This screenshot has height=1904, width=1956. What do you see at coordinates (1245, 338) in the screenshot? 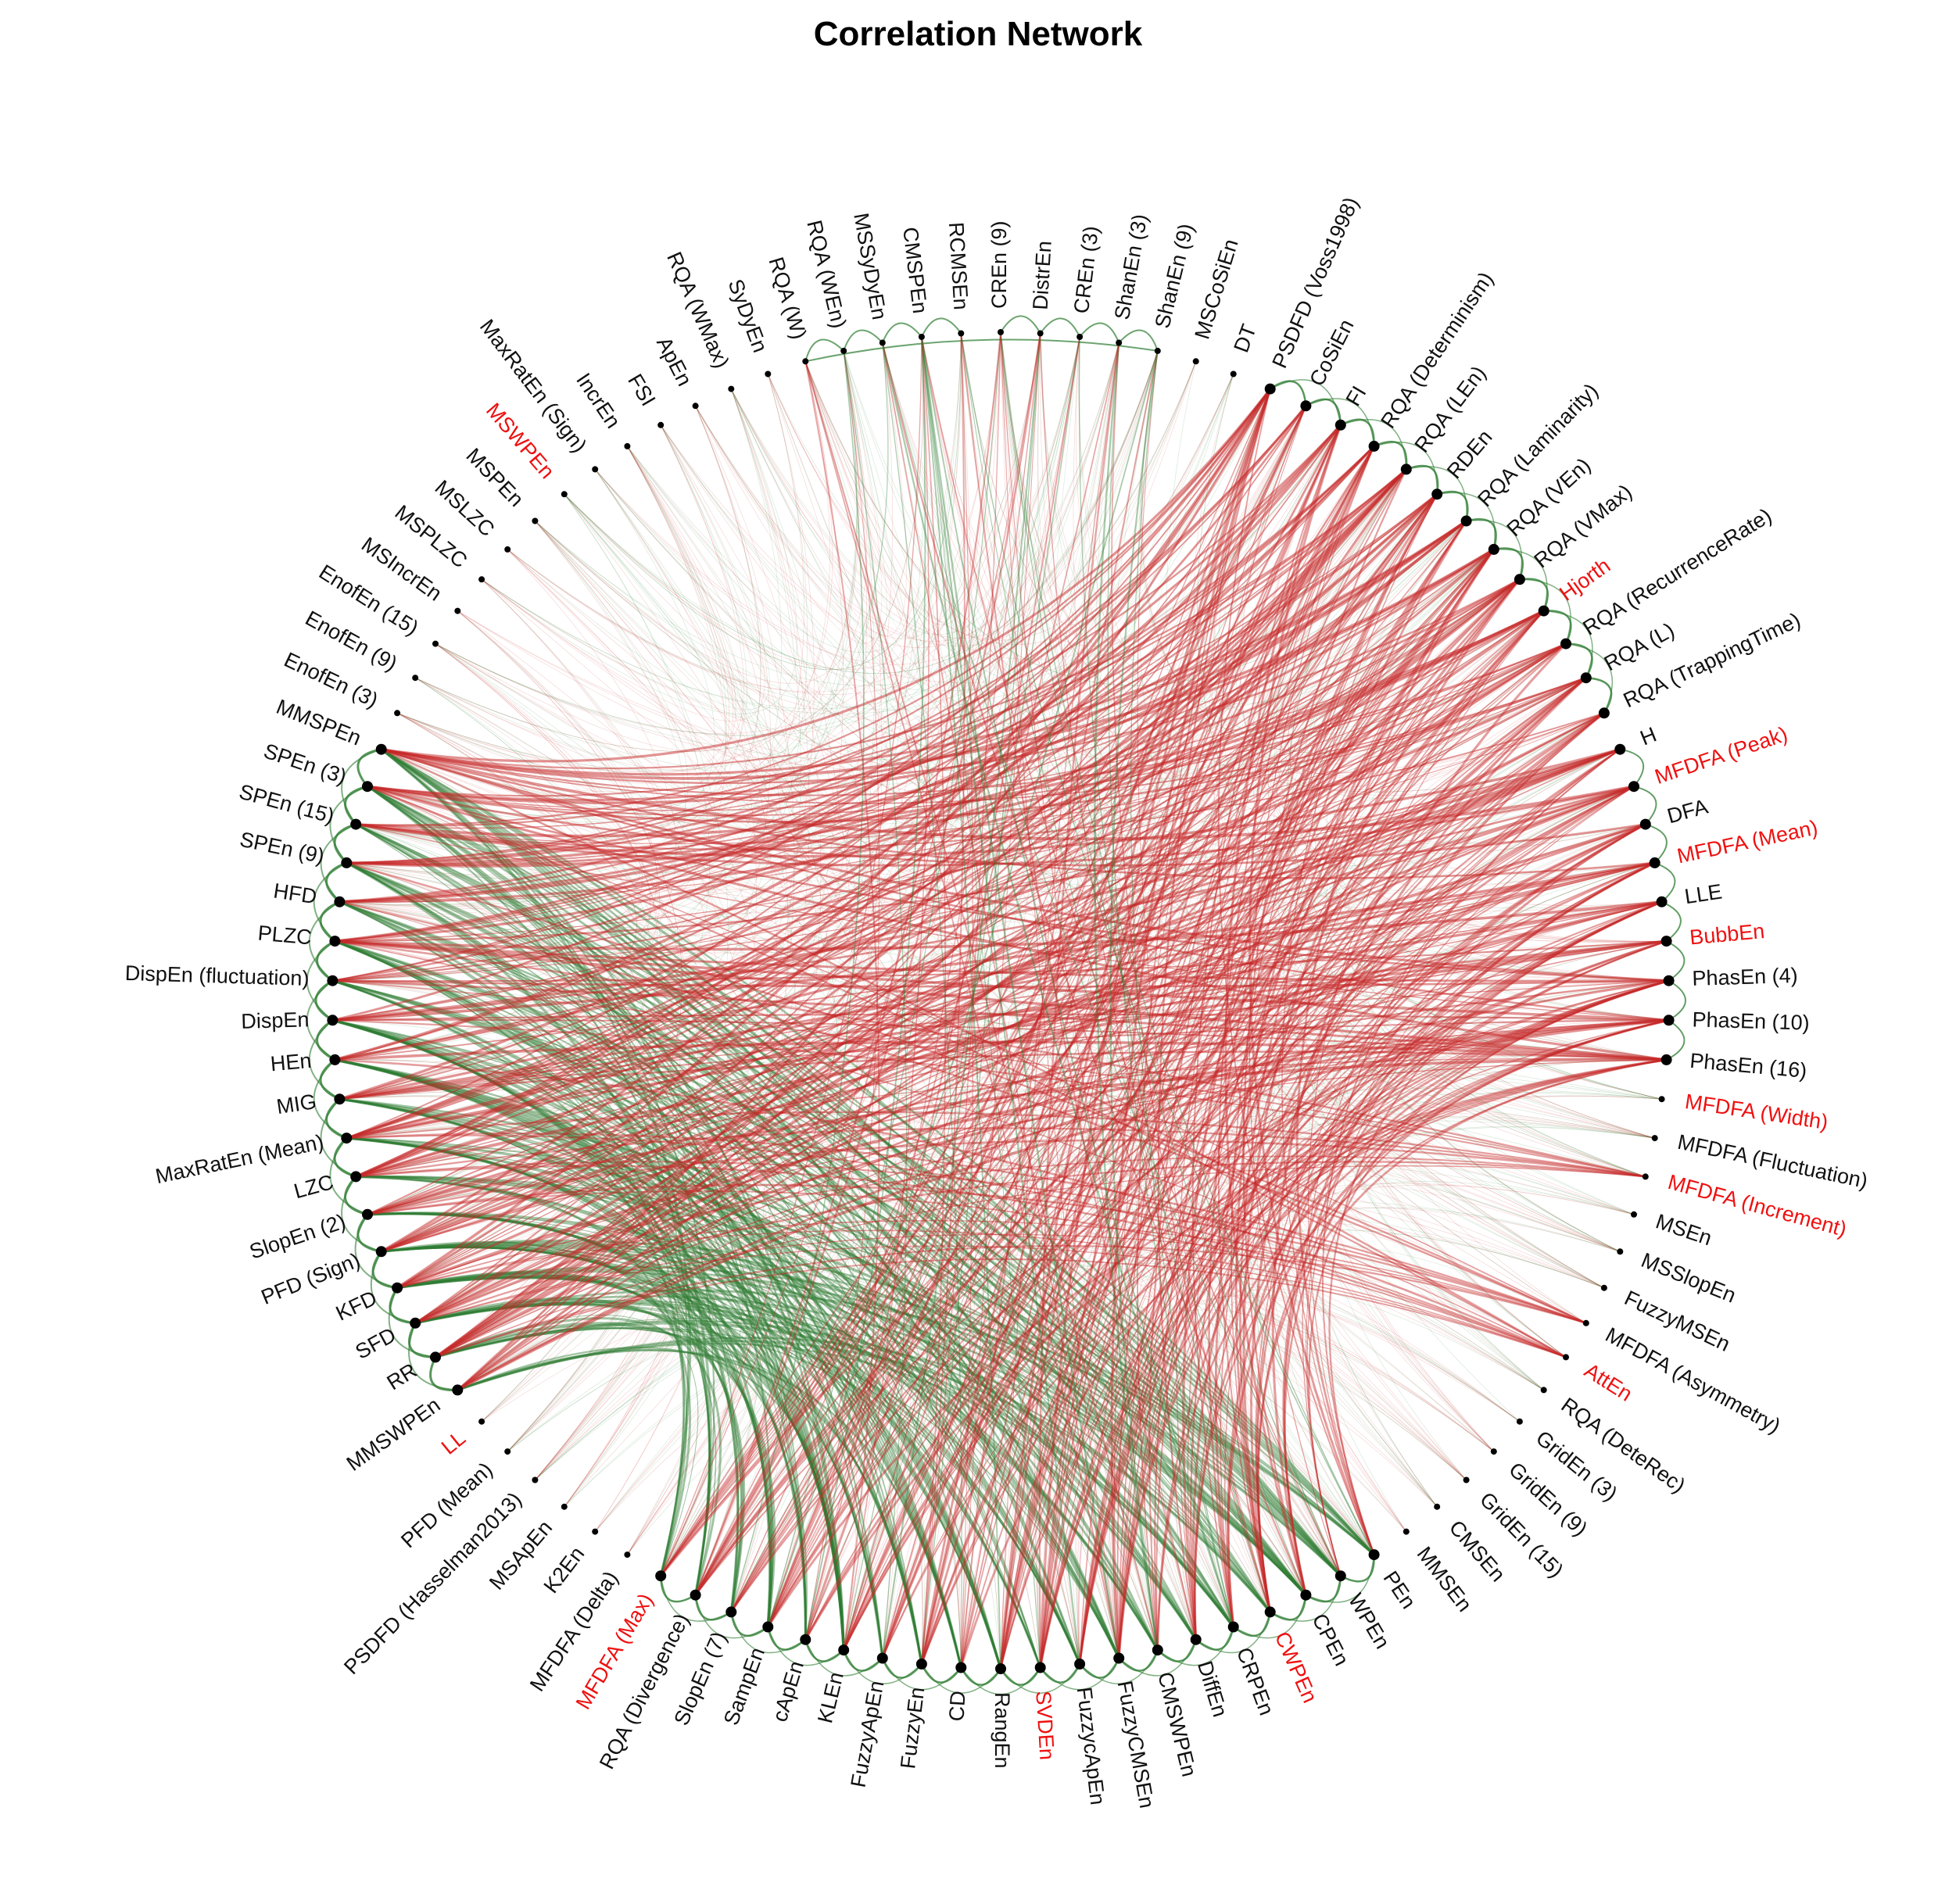
I see `node-label-dt: DT` at bounding box center [1245, 338].